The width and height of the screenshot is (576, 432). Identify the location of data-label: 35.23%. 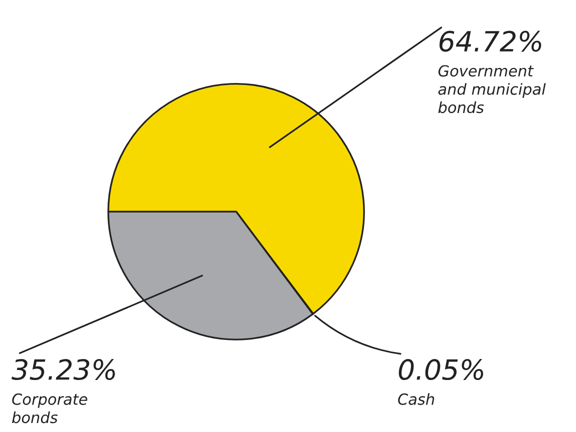
(63, 369).